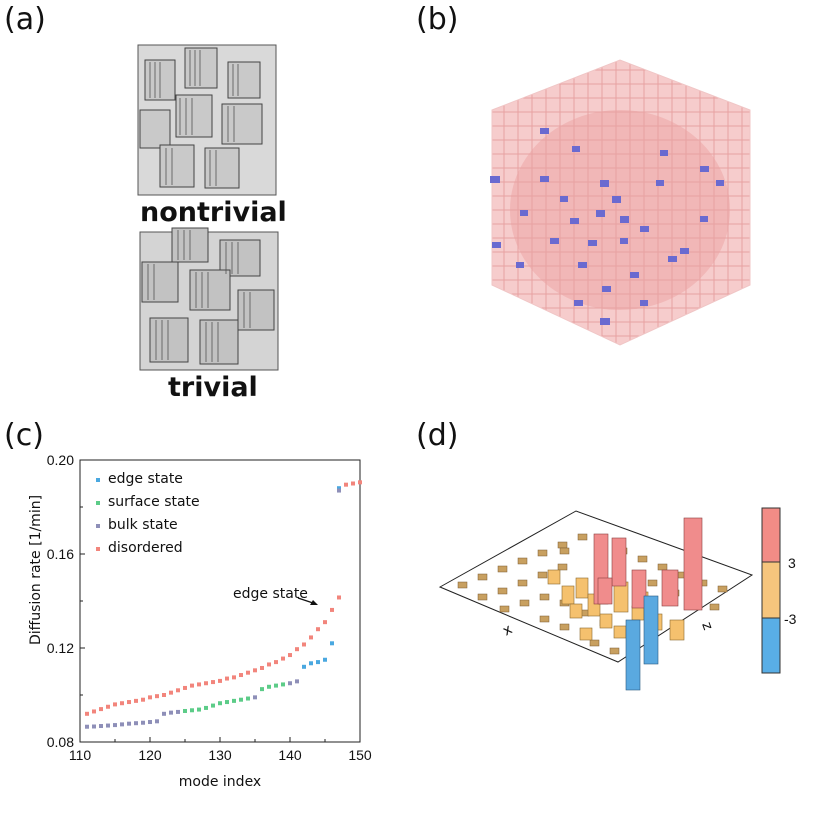 The width and height of the screenshot is (830, 830). What do you see at coordinates (154, 502) in the screenshot?
I see `legend-label: surface state` at bounding box center [154, 502].